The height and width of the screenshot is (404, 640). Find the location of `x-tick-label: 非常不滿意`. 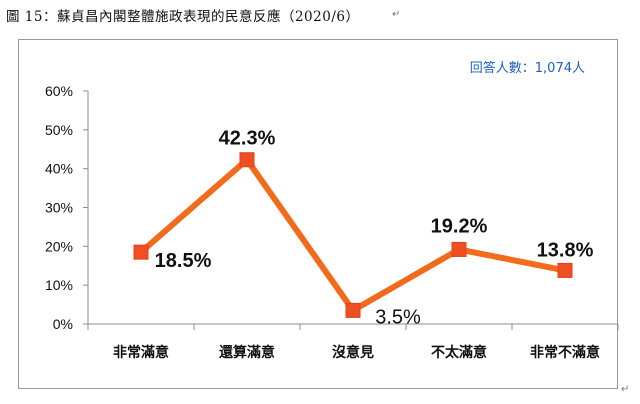

x-tick-label: 非常不滿意 is located at coordinates (565, 352).